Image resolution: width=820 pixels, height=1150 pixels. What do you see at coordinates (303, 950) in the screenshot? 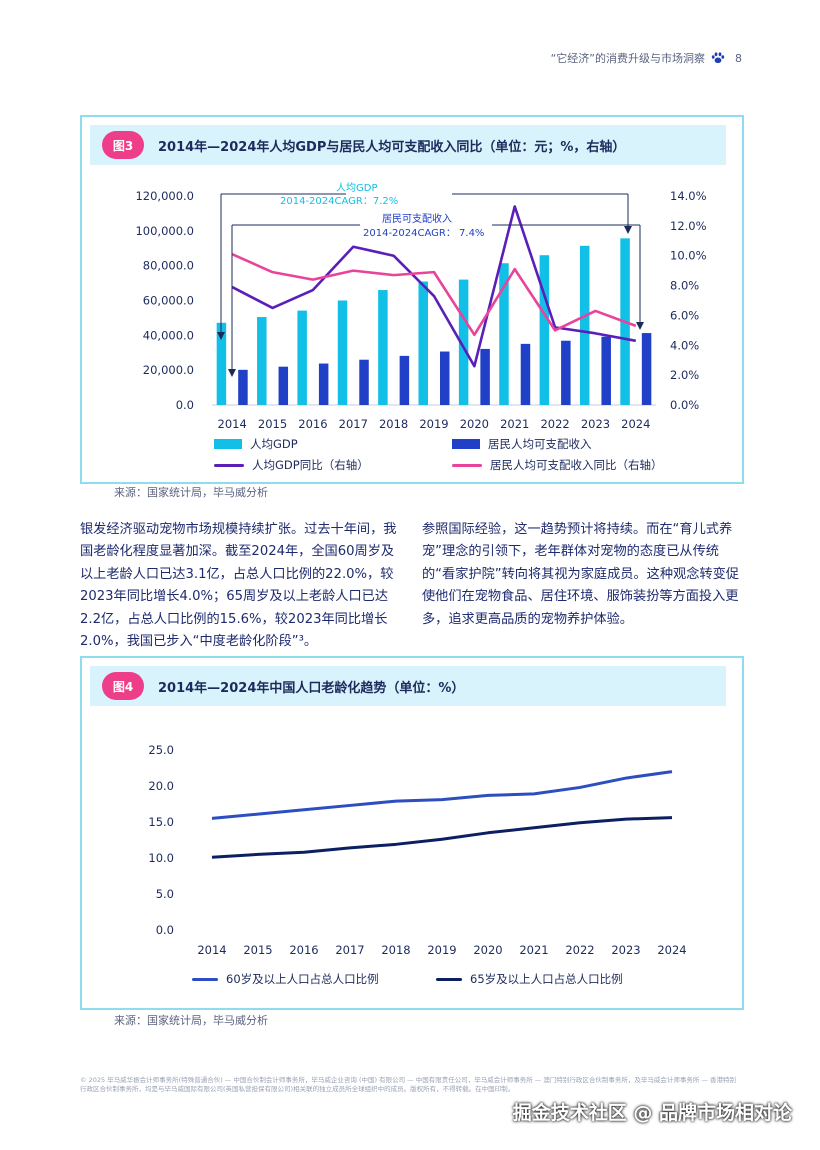
I see `x-tick-label: 2016` at bounding box center [303, 950].